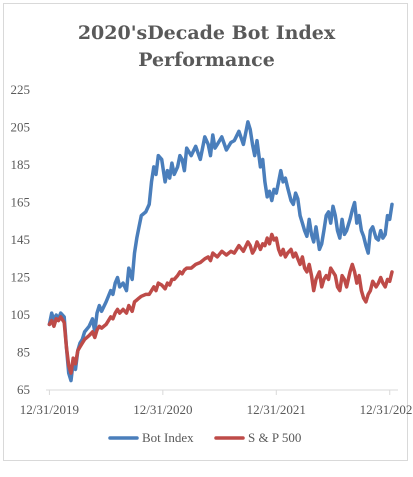 The image size is (413, 477). What do you see at coordinates (206, 33) in the screenshot?
I see `chart-title-line-1: 2020'sDecade Bot Index` at bounding box center [206, 33].